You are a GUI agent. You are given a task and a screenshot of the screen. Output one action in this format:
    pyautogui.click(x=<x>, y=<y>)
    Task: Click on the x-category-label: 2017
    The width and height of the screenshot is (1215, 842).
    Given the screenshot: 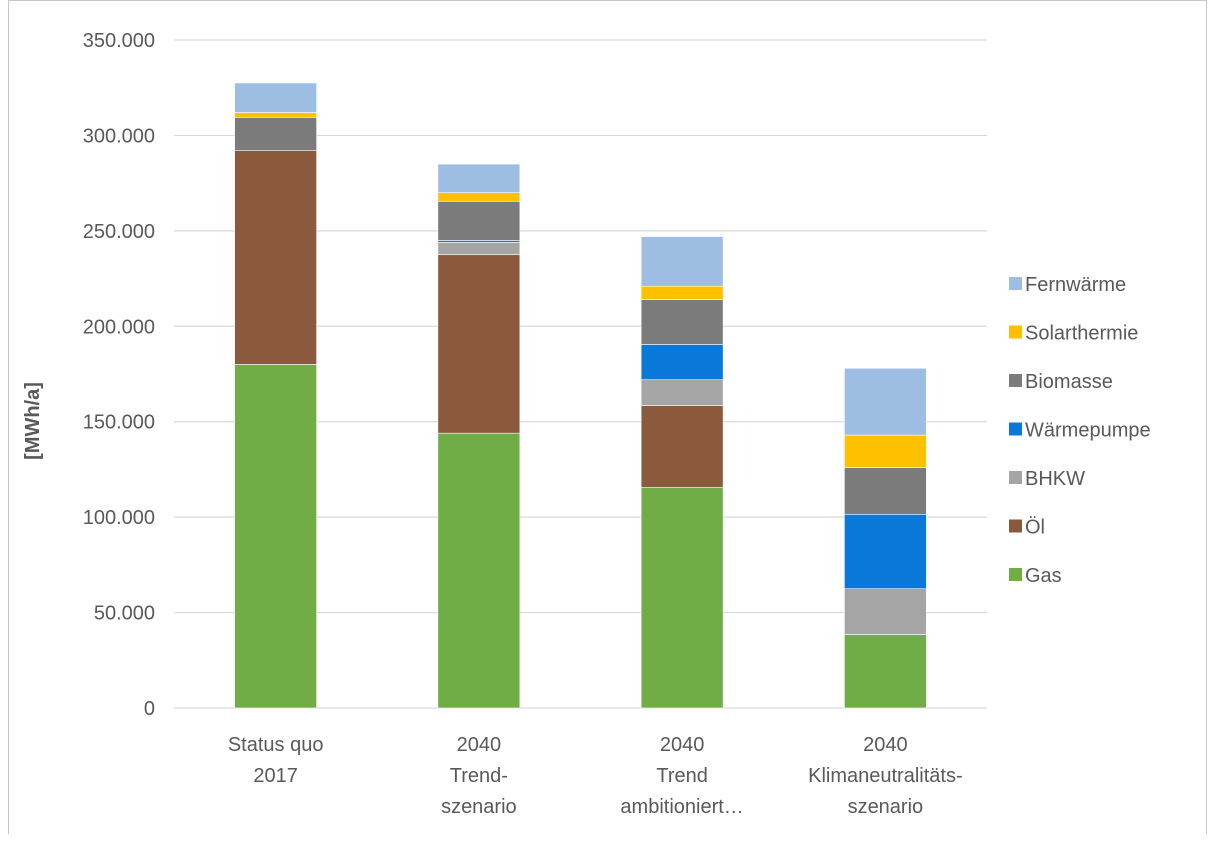 What is the action you would take?
    pyautogui.click(x=275, y=776)
    